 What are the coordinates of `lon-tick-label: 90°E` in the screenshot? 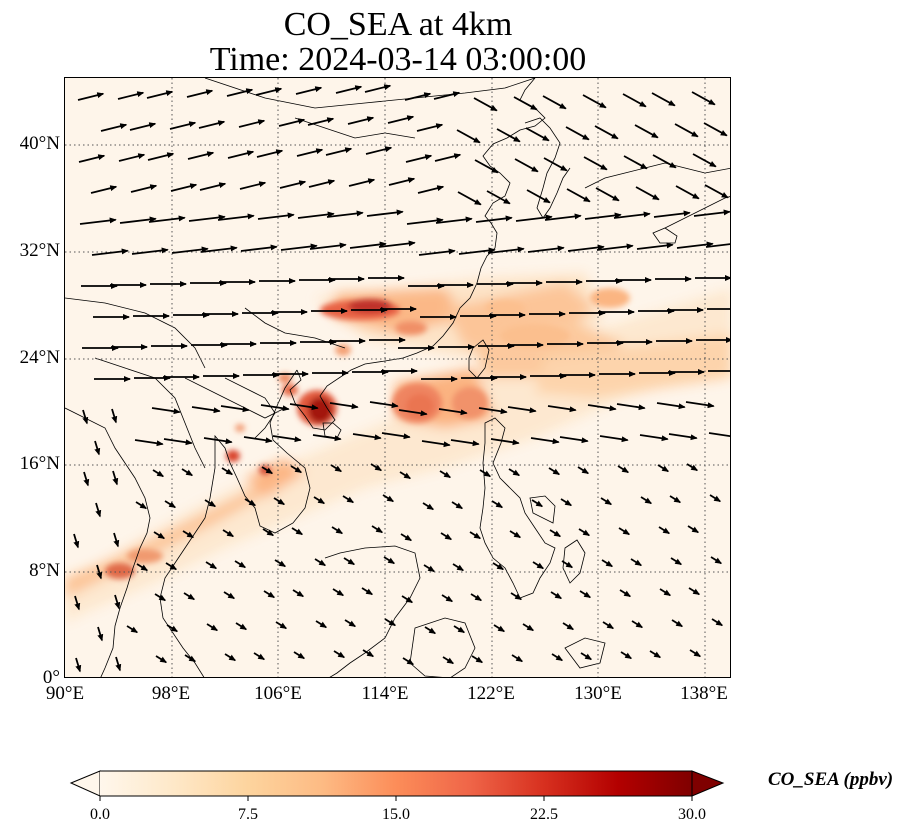 It's located at (65, 693).